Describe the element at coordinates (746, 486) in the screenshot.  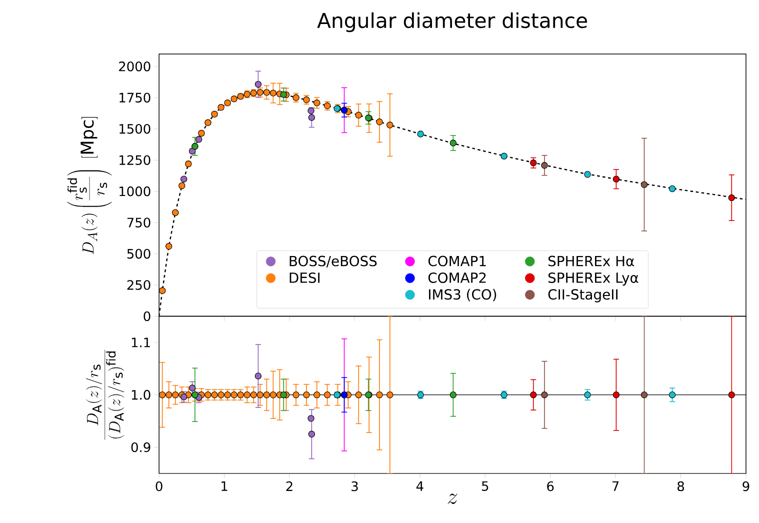
I see `x-tick-label: 9` at that location.